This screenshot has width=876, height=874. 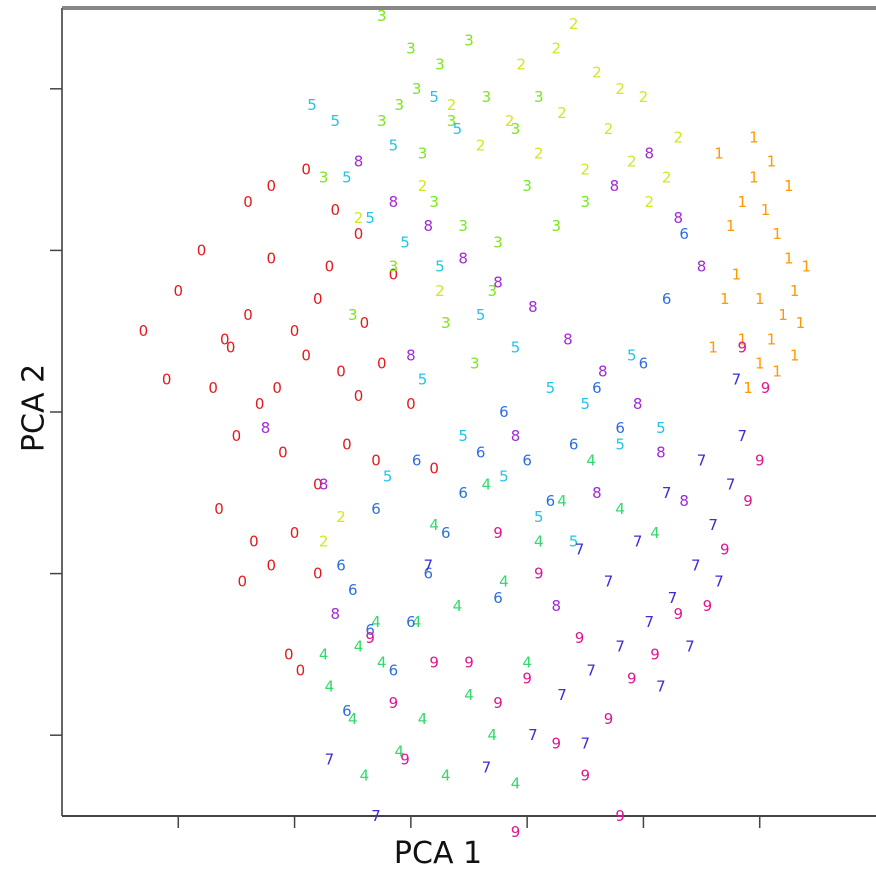 I want to click on x-axis-label: PCA 1, so click(x=438, y=853).